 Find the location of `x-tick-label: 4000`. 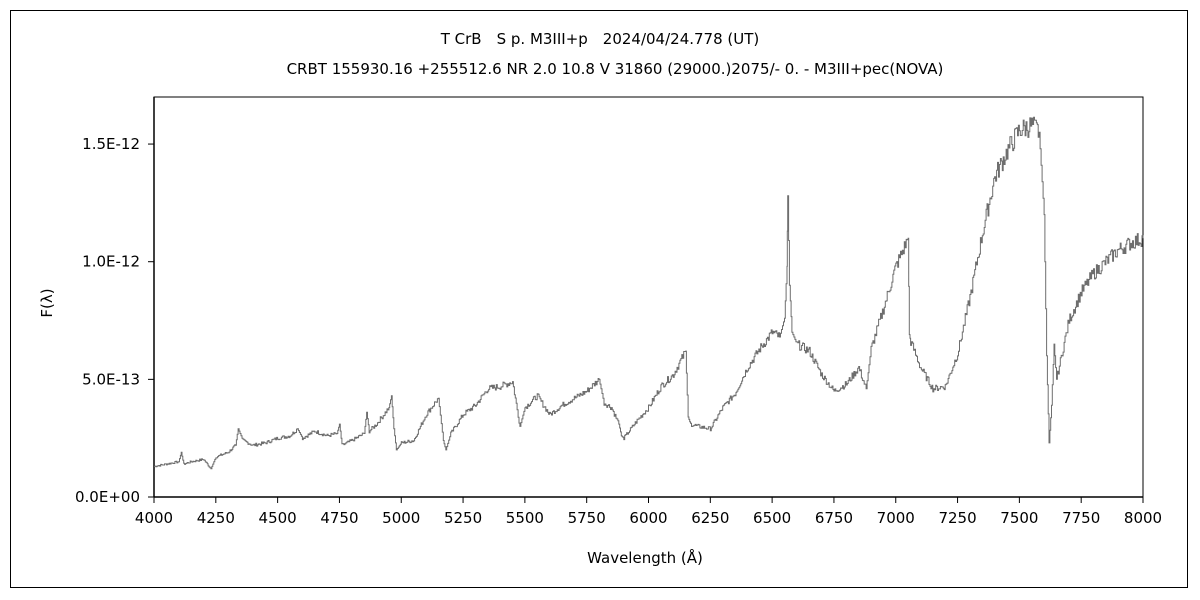

x-tick-label: 4000 is located at coordinates (154, 518).